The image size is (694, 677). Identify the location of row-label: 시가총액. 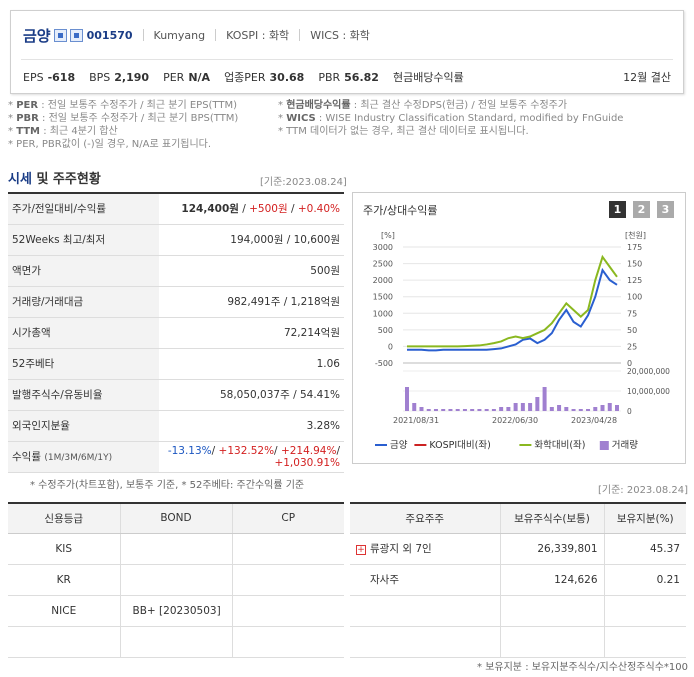
(83, 333).